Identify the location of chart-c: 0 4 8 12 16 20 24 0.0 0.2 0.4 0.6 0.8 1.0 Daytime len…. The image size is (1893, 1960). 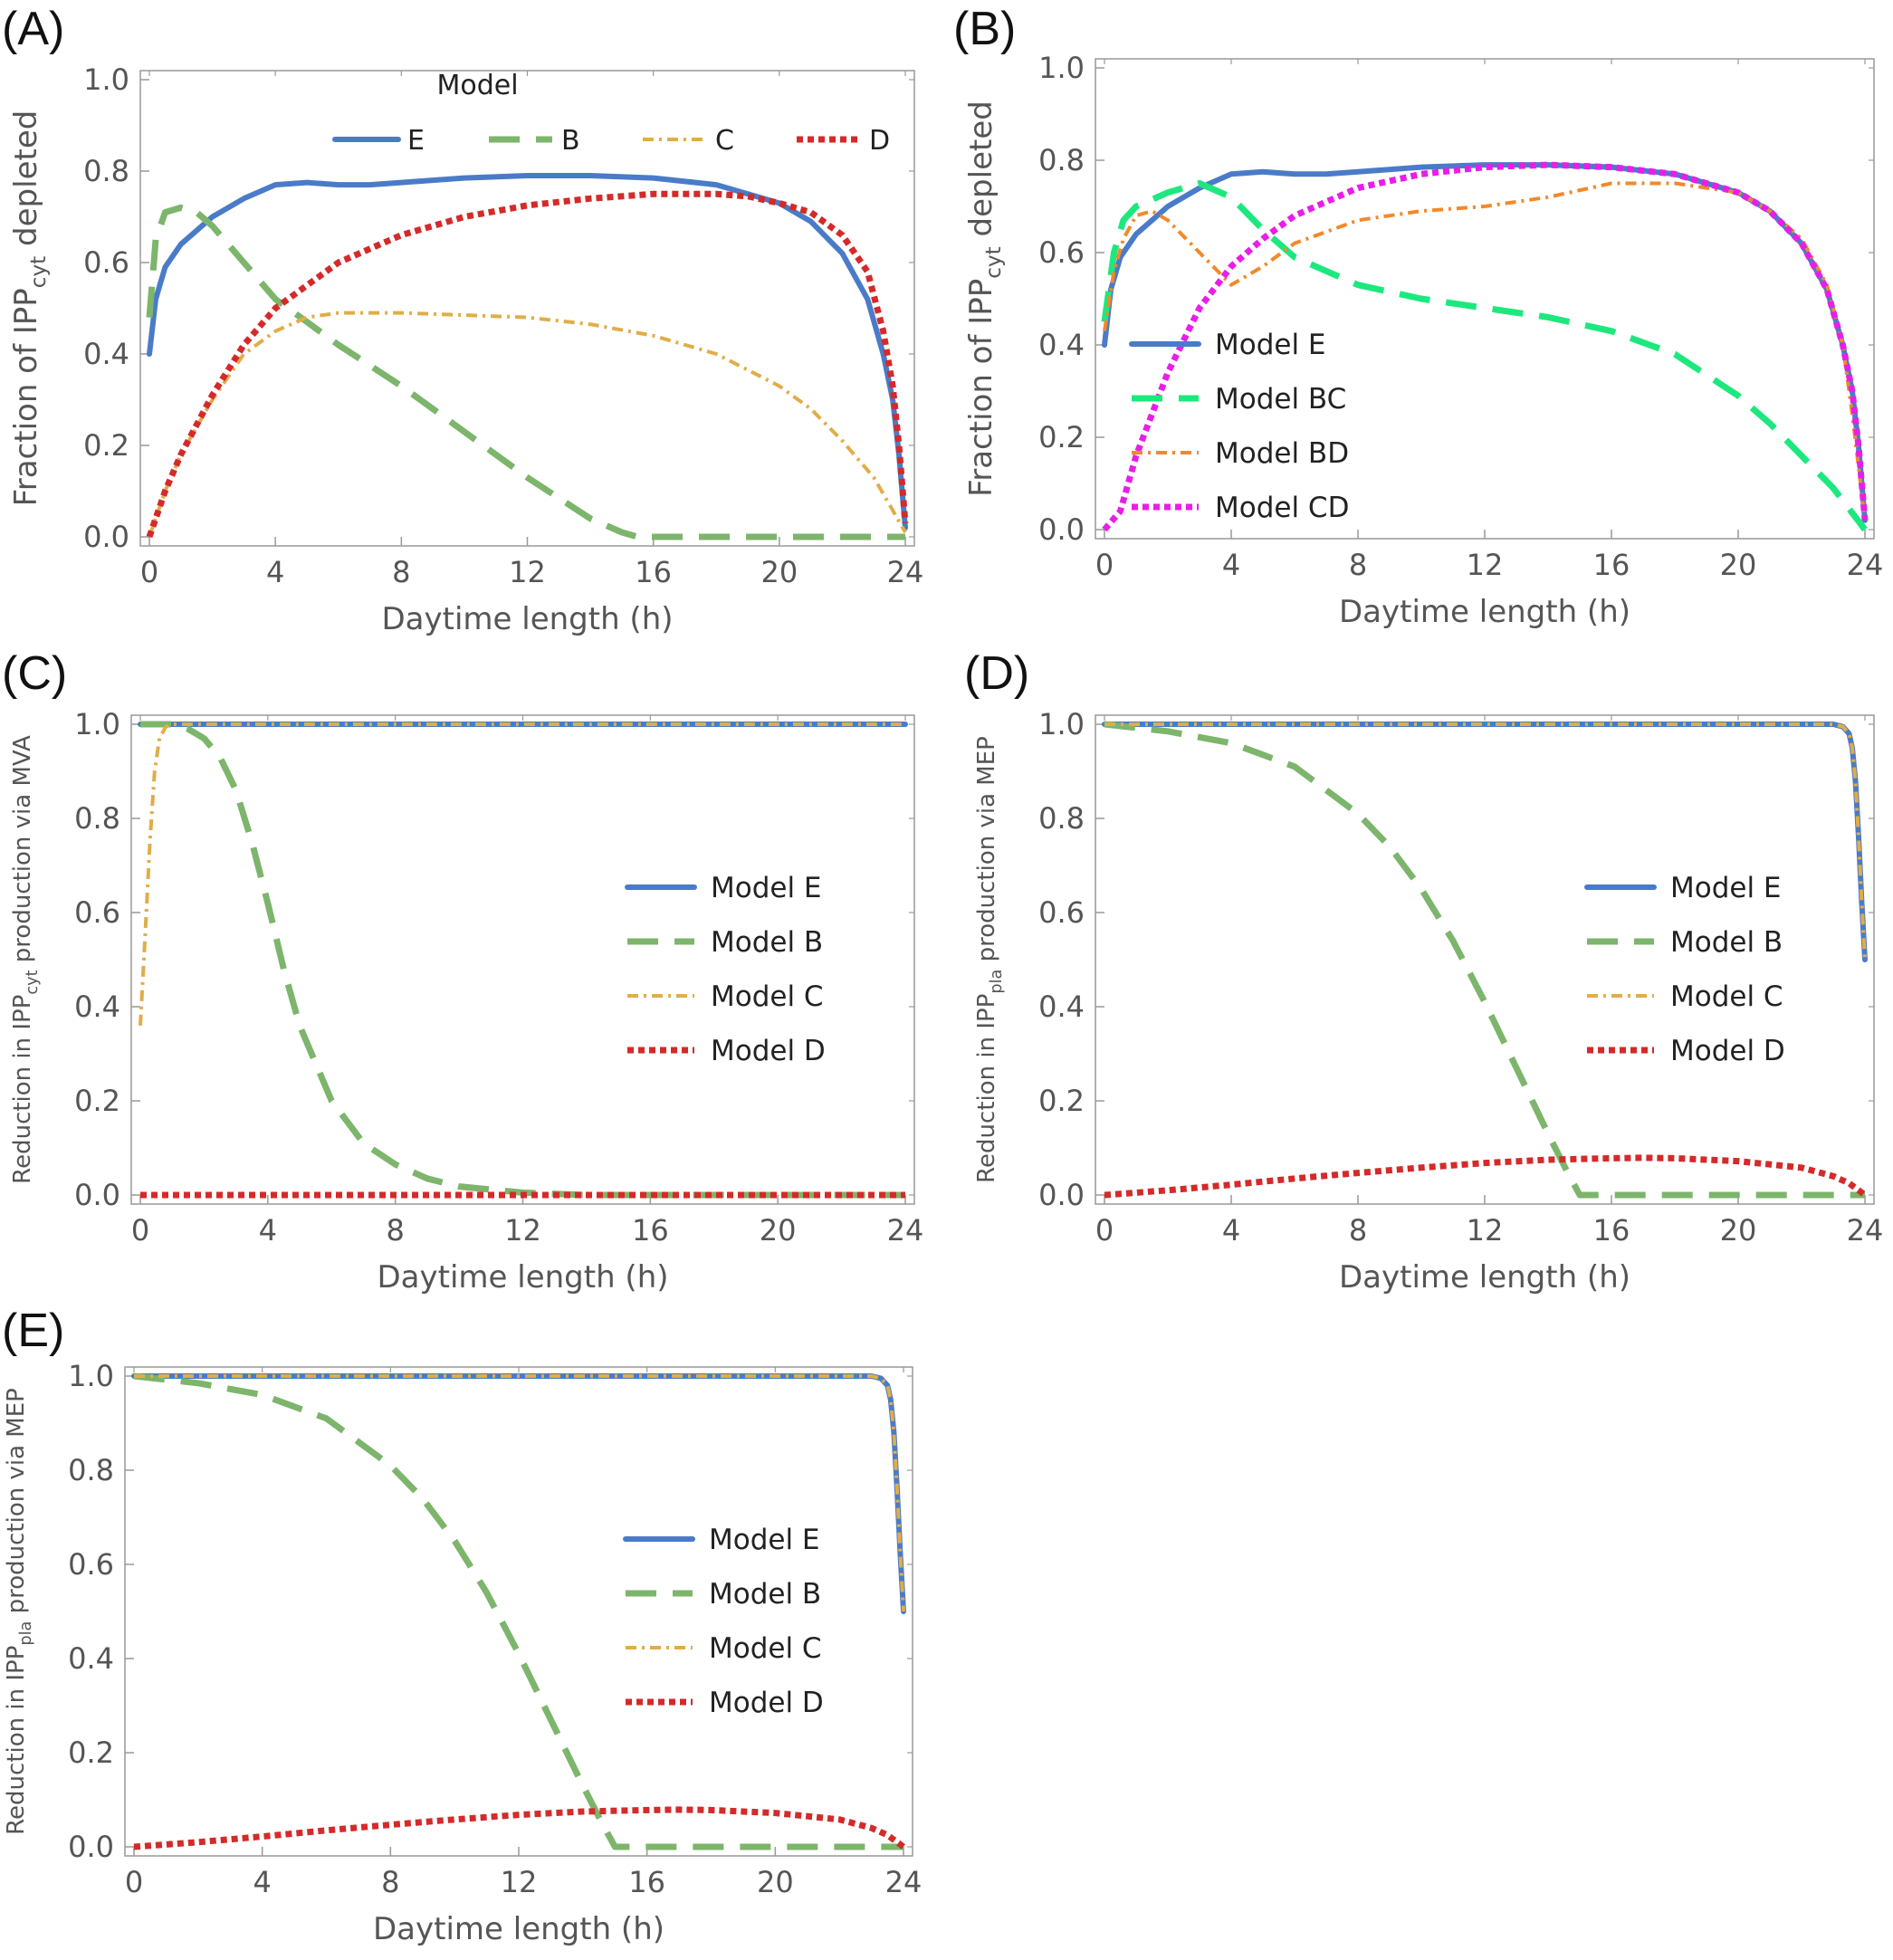
(466, 1001).